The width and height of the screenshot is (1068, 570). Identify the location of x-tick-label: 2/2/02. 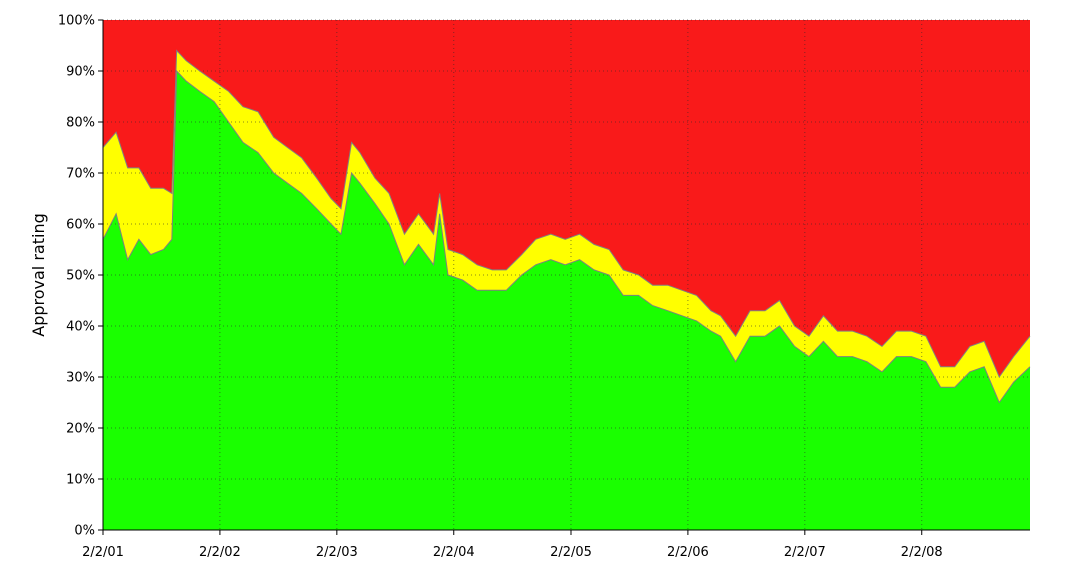
(220, 552).